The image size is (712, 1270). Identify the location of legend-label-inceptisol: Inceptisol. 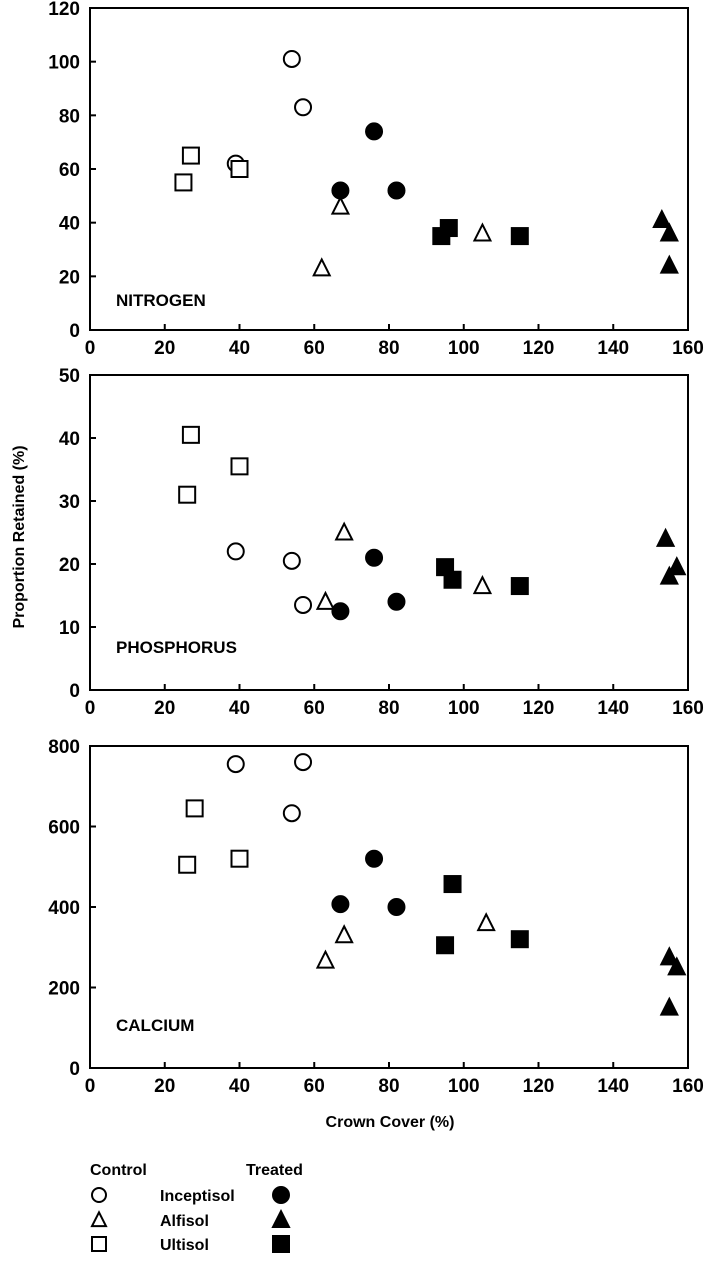
(197, 1196).